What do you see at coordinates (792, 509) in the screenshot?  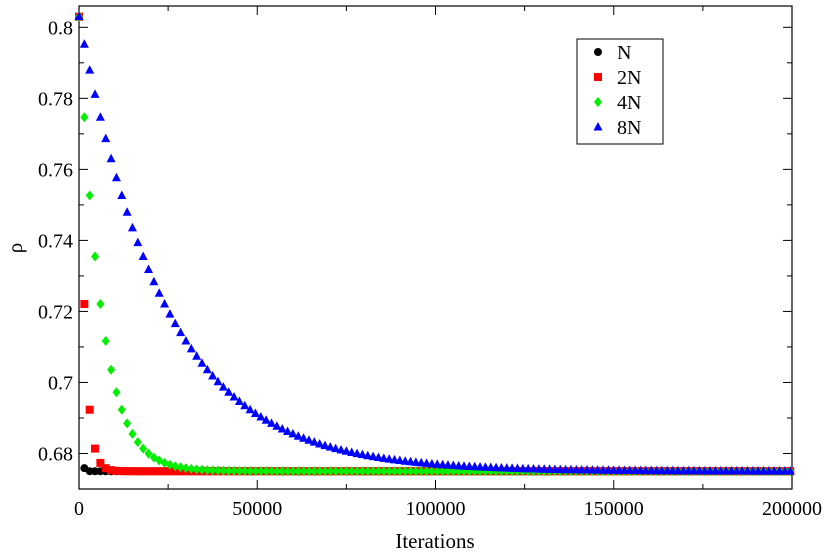 I see `x-tick-label: 200000` at bounding box center [792, 509].